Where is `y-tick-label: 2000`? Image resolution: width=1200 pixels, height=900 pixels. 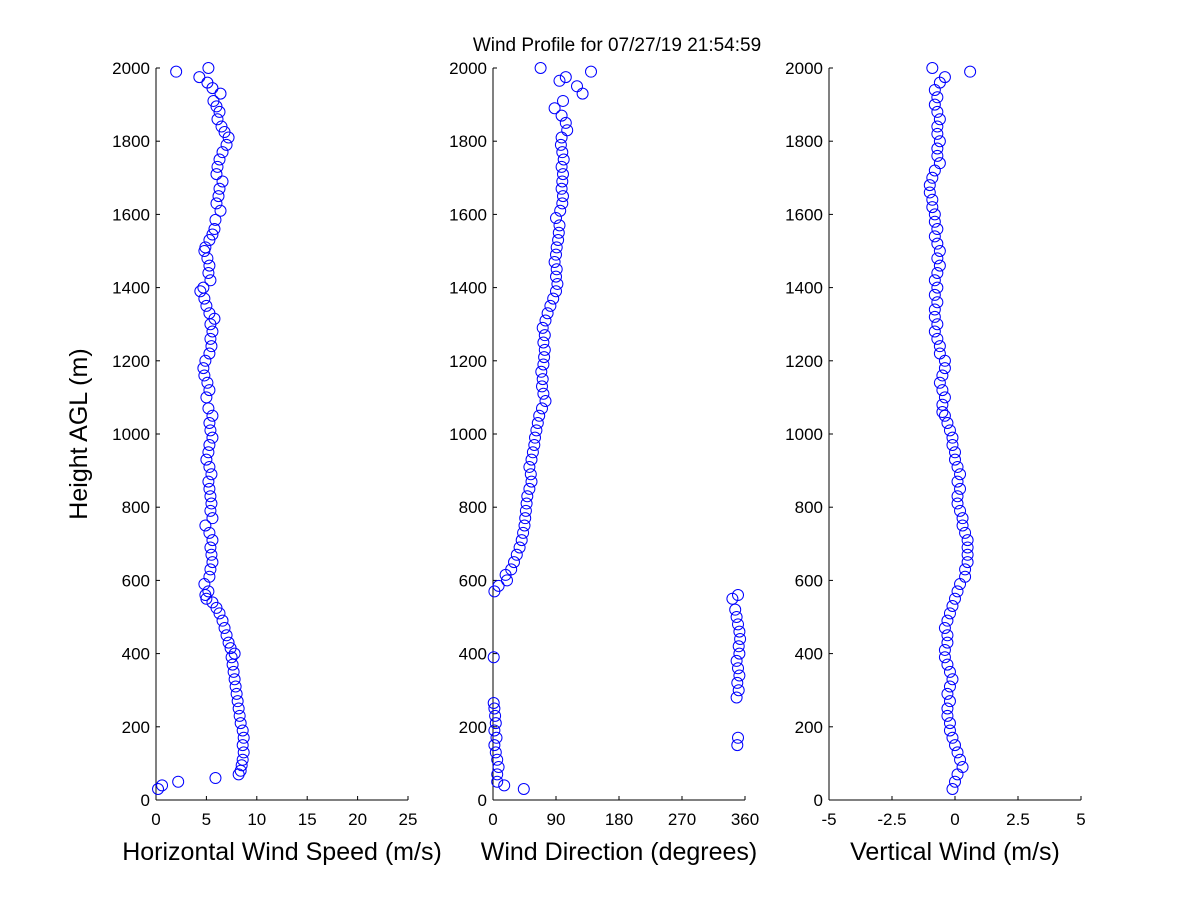
y-tick-label: 2000 is located at coordinates (131, 68).